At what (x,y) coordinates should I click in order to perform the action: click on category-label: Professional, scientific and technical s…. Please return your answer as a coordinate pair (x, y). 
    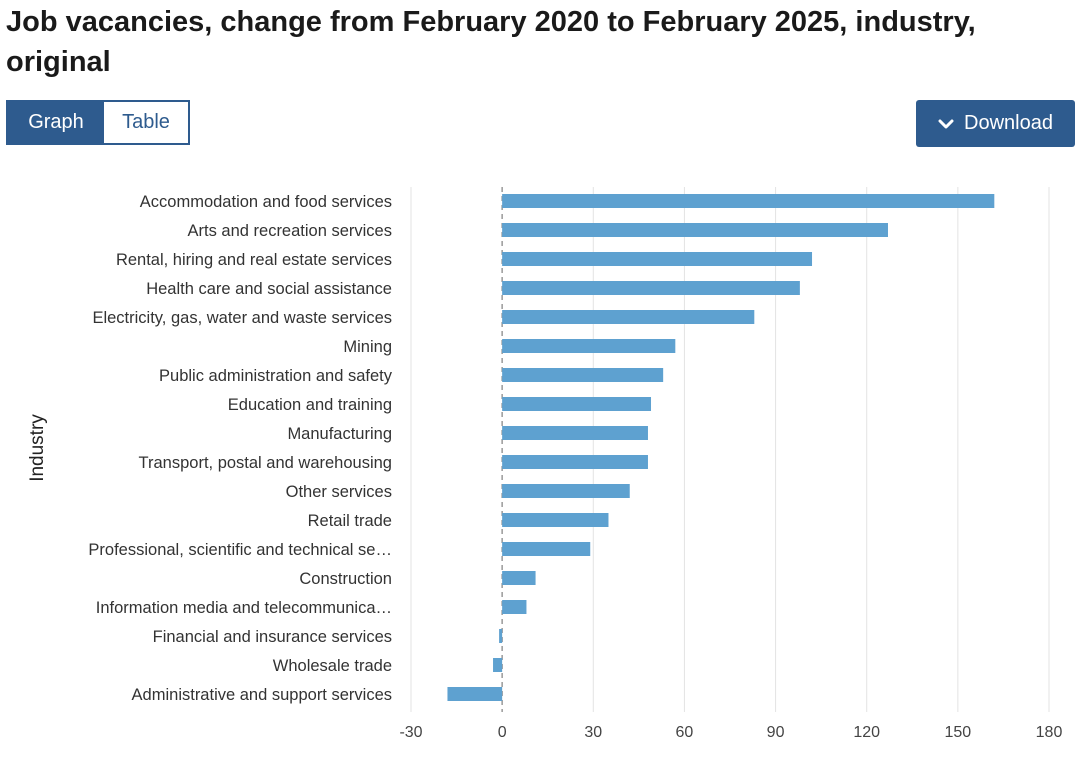
    Looking at the image, I should click on (240, 550).